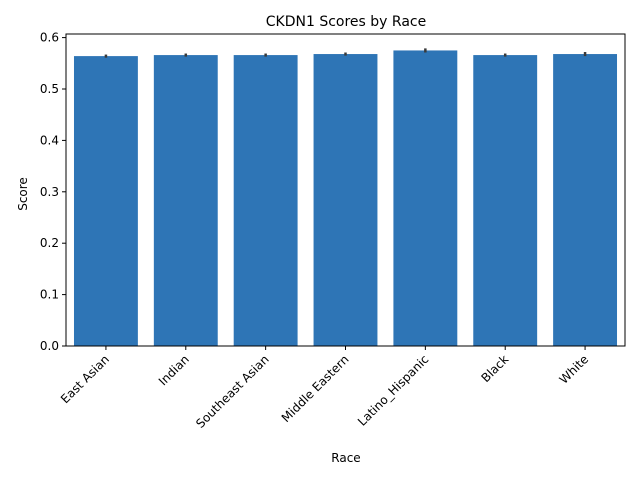 Image resolution: width=640 pixels, height=480 pixels. Describe the element at coordinates (315, 388) in the screenshot. I see `x-tick-label: Middle Eastern` at that location.